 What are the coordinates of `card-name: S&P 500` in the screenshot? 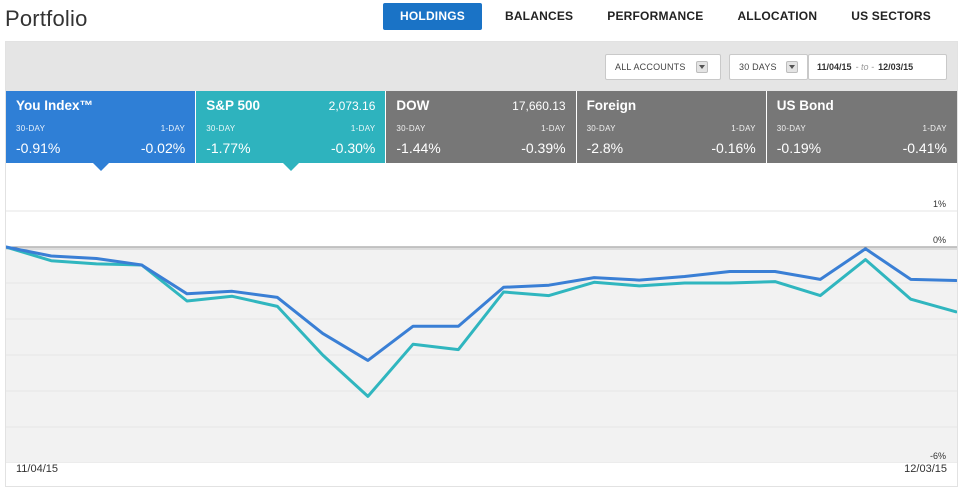 It's located at (233, 105).